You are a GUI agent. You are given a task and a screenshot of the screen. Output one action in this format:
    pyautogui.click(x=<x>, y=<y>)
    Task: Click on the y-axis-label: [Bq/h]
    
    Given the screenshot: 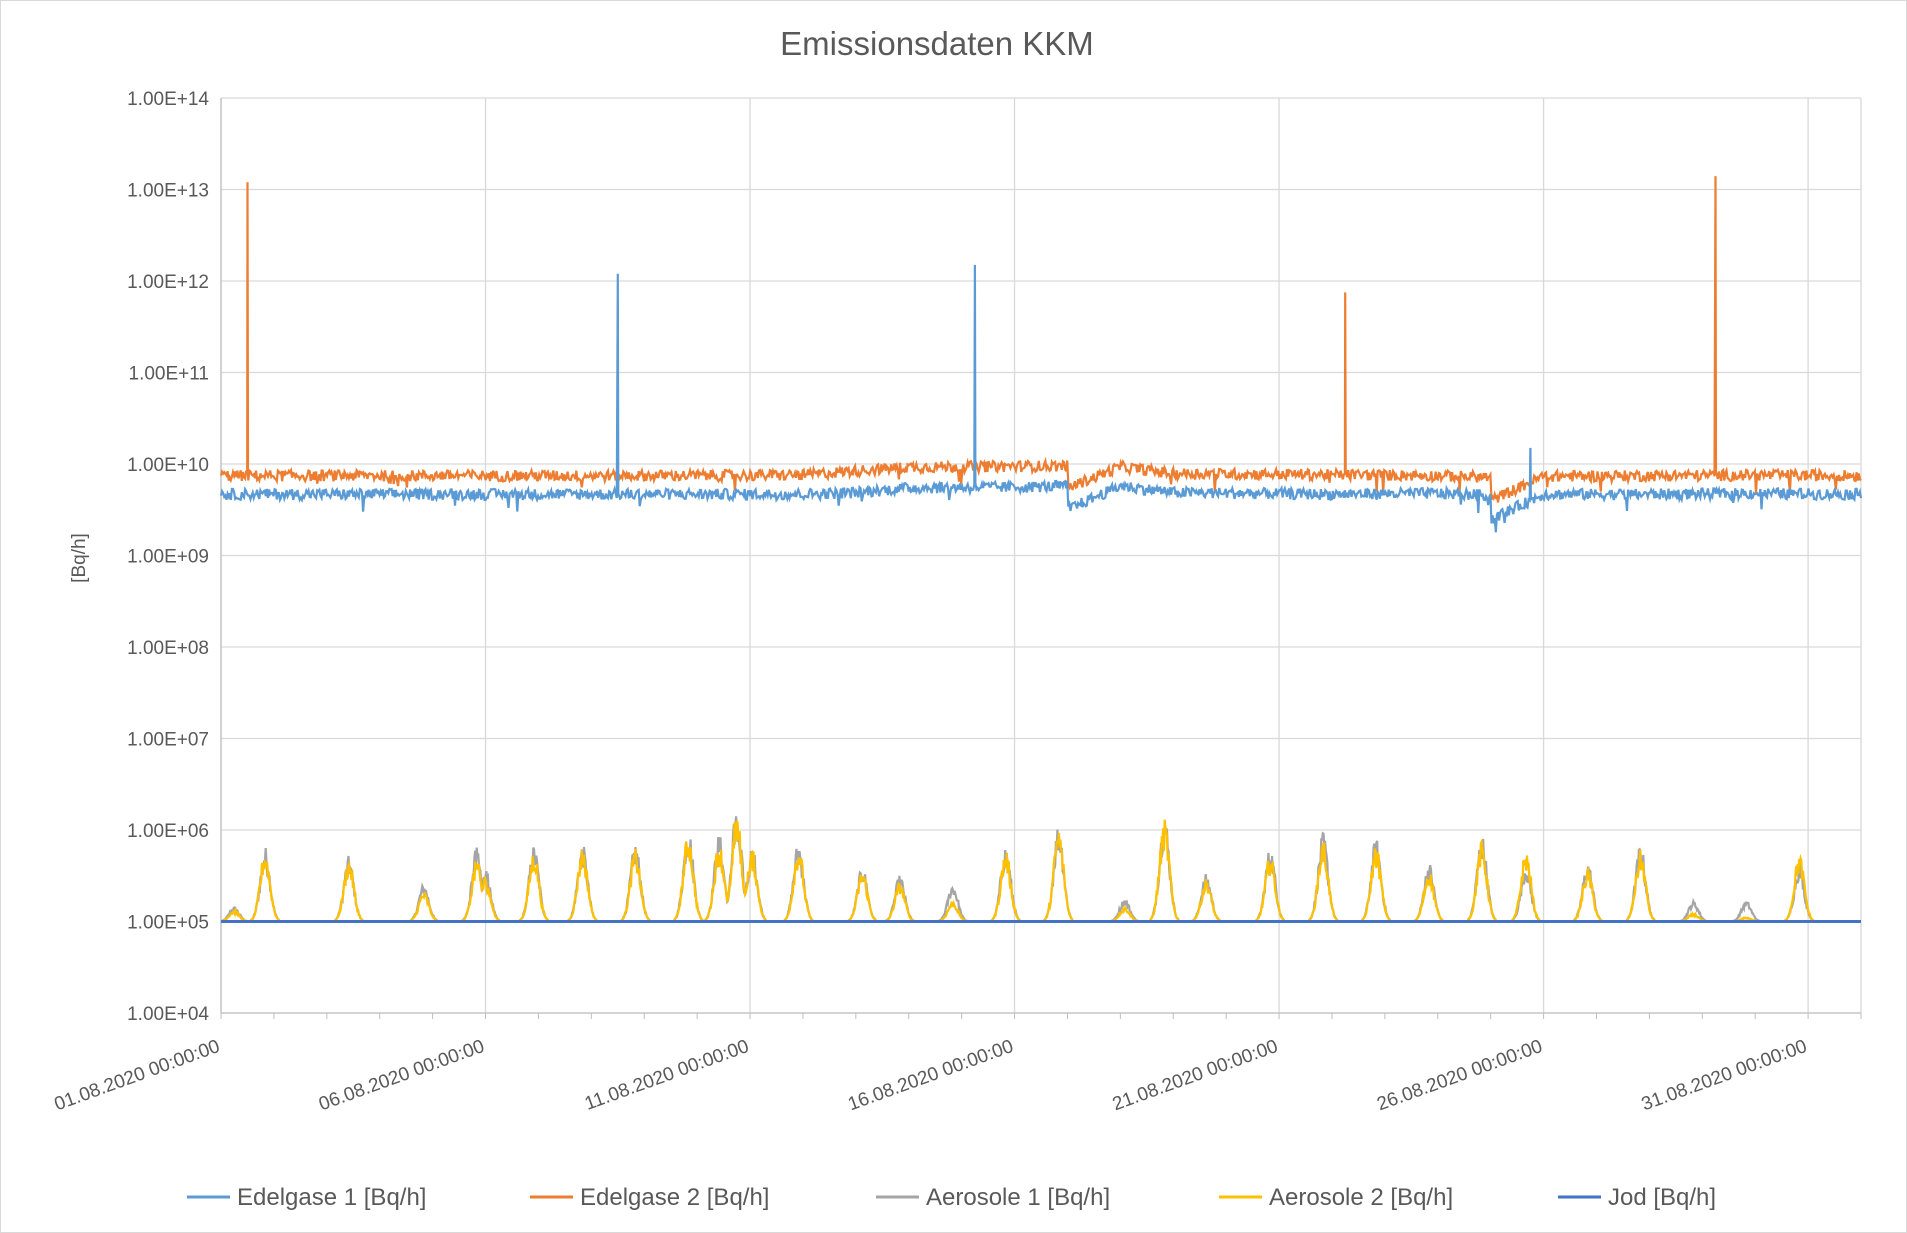 What is the action you would take?
    pyautogui.click(x=79, y=558)
    